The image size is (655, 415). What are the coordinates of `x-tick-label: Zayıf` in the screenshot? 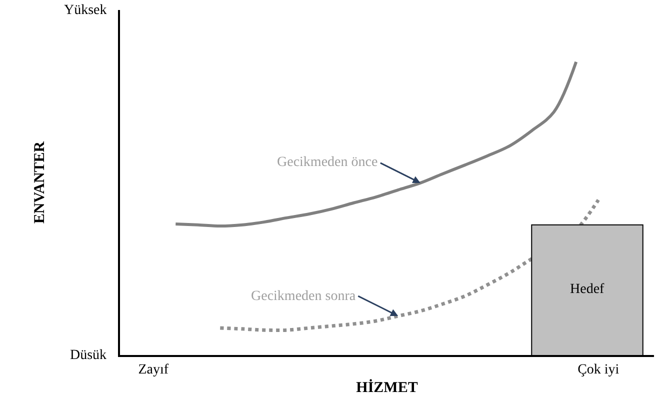 It's located at (153, 370).